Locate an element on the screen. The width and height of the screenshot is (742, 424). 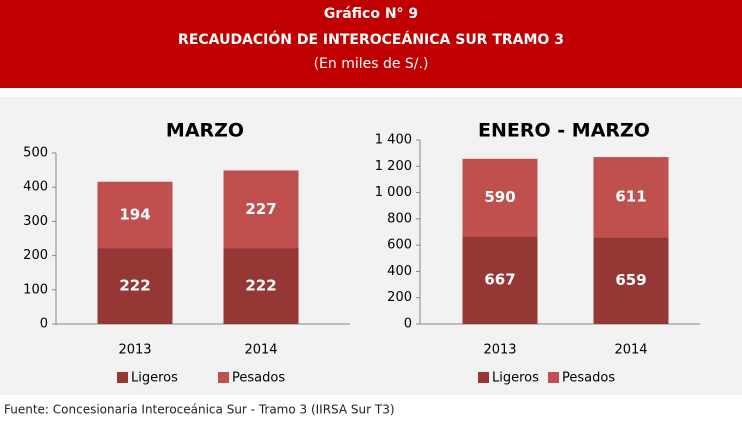
y-tick-label: 100 is located at coordinates (35, 289).